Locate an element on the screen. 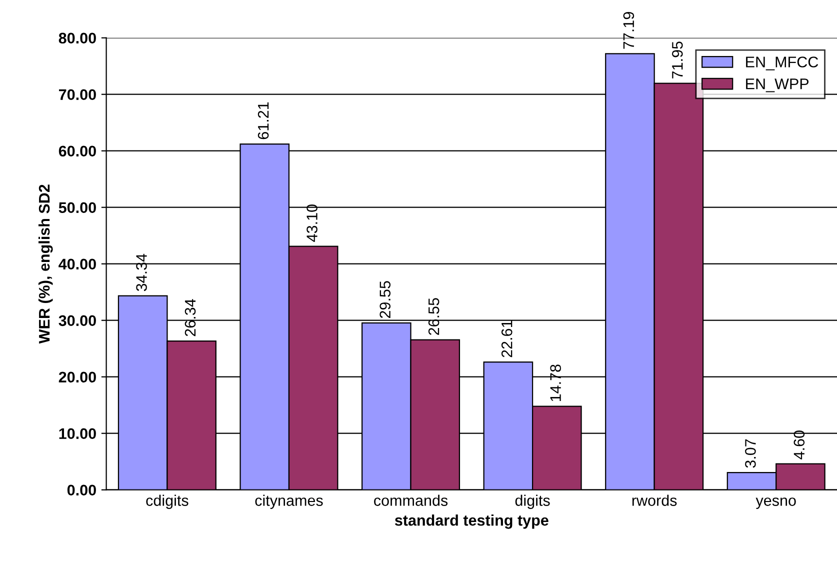  data-label: 26.34 is located at coordinates (190, 317).